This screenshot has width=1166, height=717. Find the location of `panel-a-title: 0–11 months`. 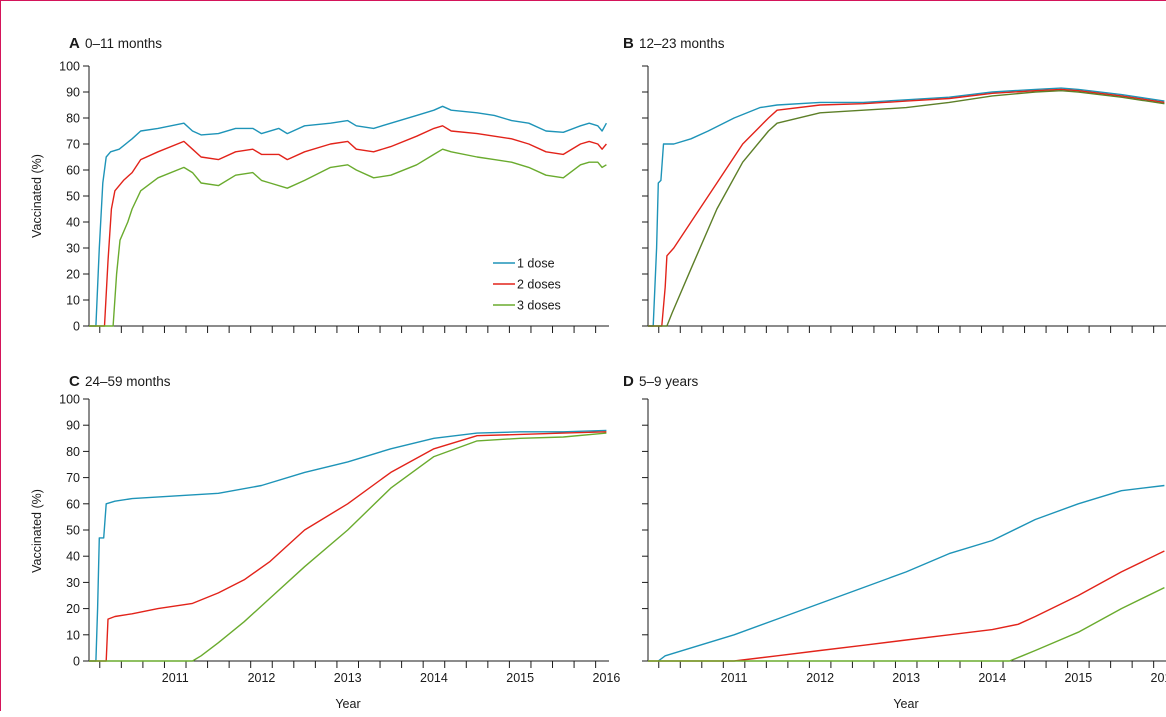

panel-a-title: 0–11 months is located at coordinates (123, 43).